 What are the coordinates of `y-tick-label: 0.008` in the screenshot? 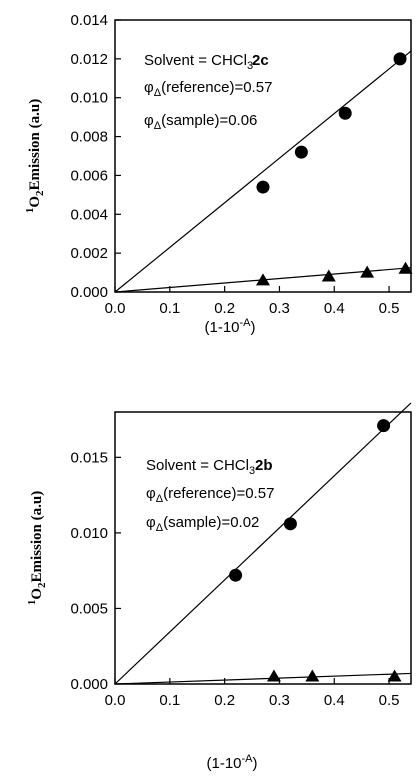 It's located at (89, 137).